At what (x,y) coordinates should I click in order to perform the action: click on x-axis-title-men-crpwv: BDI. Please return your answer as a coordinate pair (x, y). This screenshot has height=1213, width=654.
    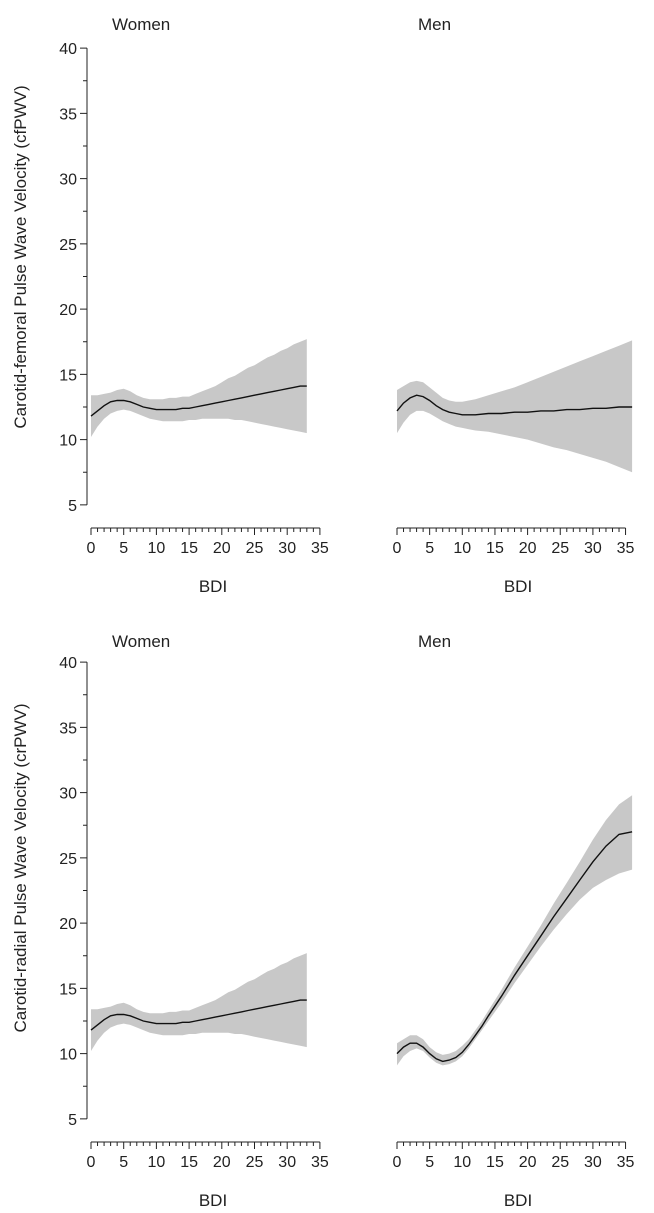
    Looking at the image, I should click on (518, 1200).